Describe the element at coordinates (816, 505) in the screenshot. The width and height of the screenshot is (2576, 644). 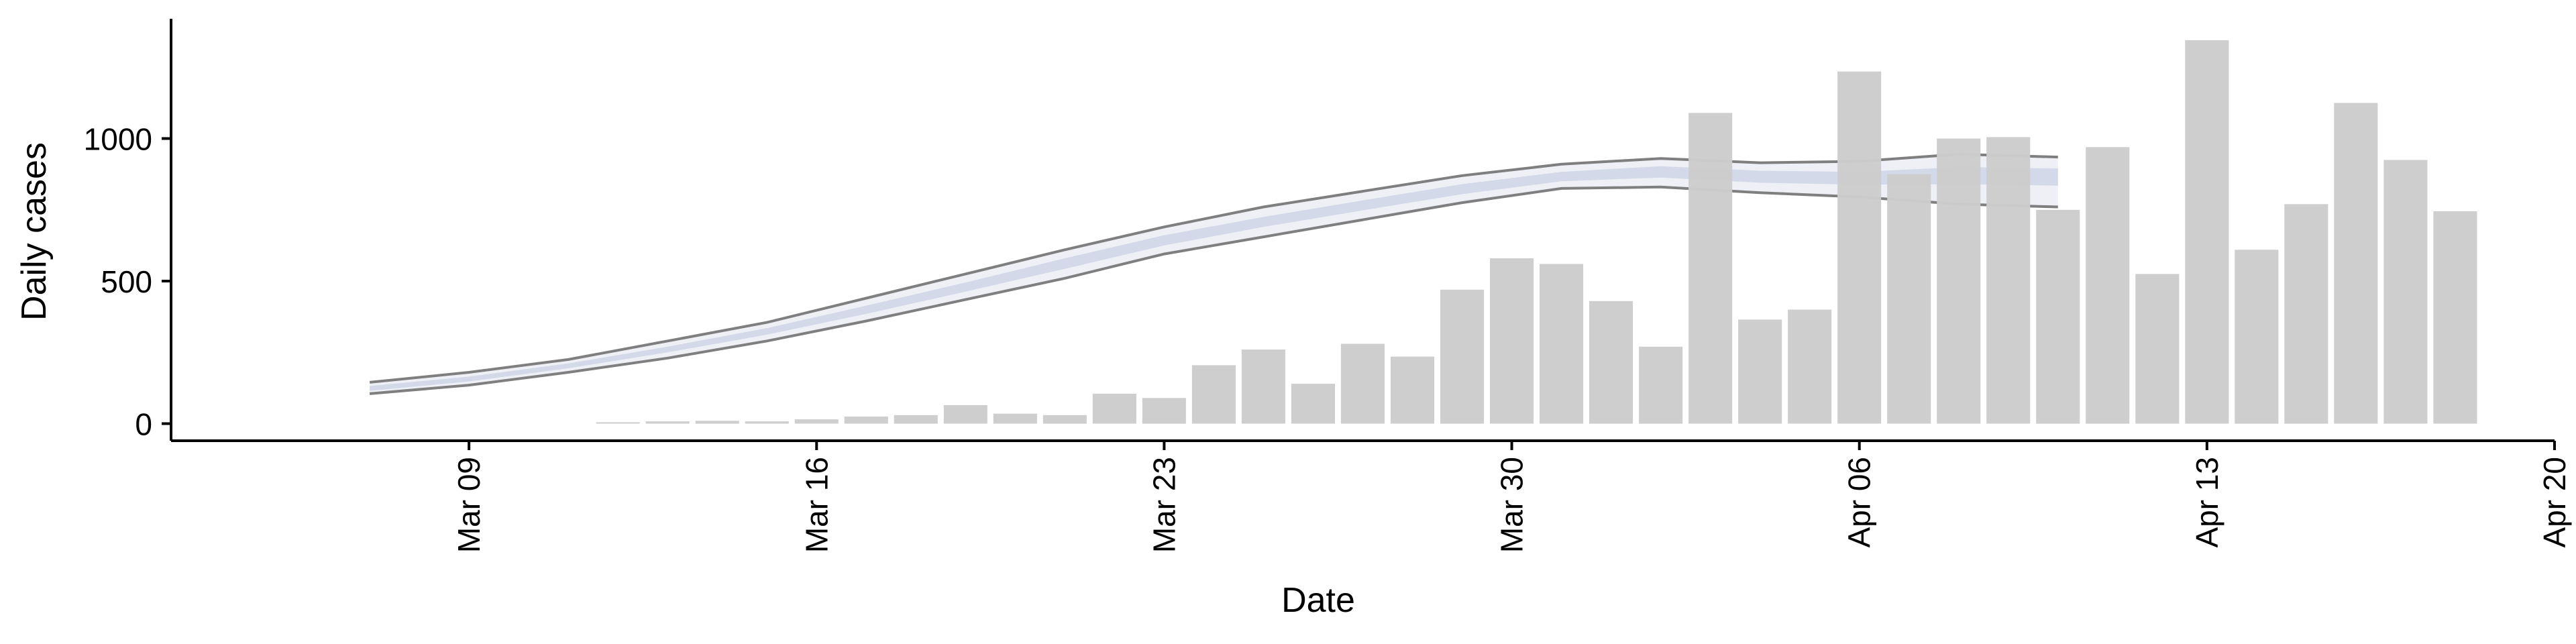
I see `x-tick-label: Mar 16` at that location.